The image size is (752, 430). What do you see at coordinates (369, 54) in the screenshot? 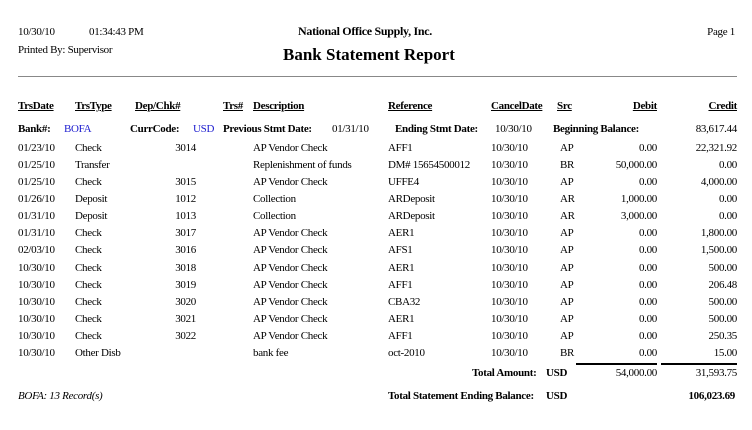
I see `report-title: Bank Statement Report` at bounding box center [369, 54].